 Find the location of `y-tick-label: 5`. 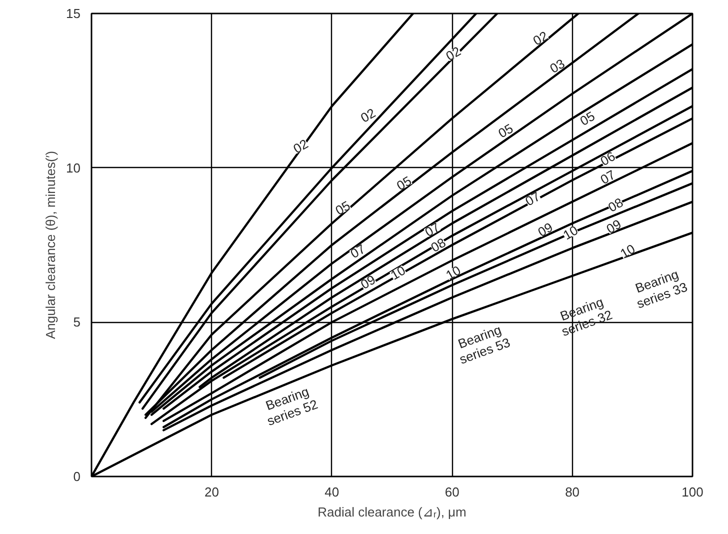

y-tick-label: 5 is located at coordinates (77, 322).